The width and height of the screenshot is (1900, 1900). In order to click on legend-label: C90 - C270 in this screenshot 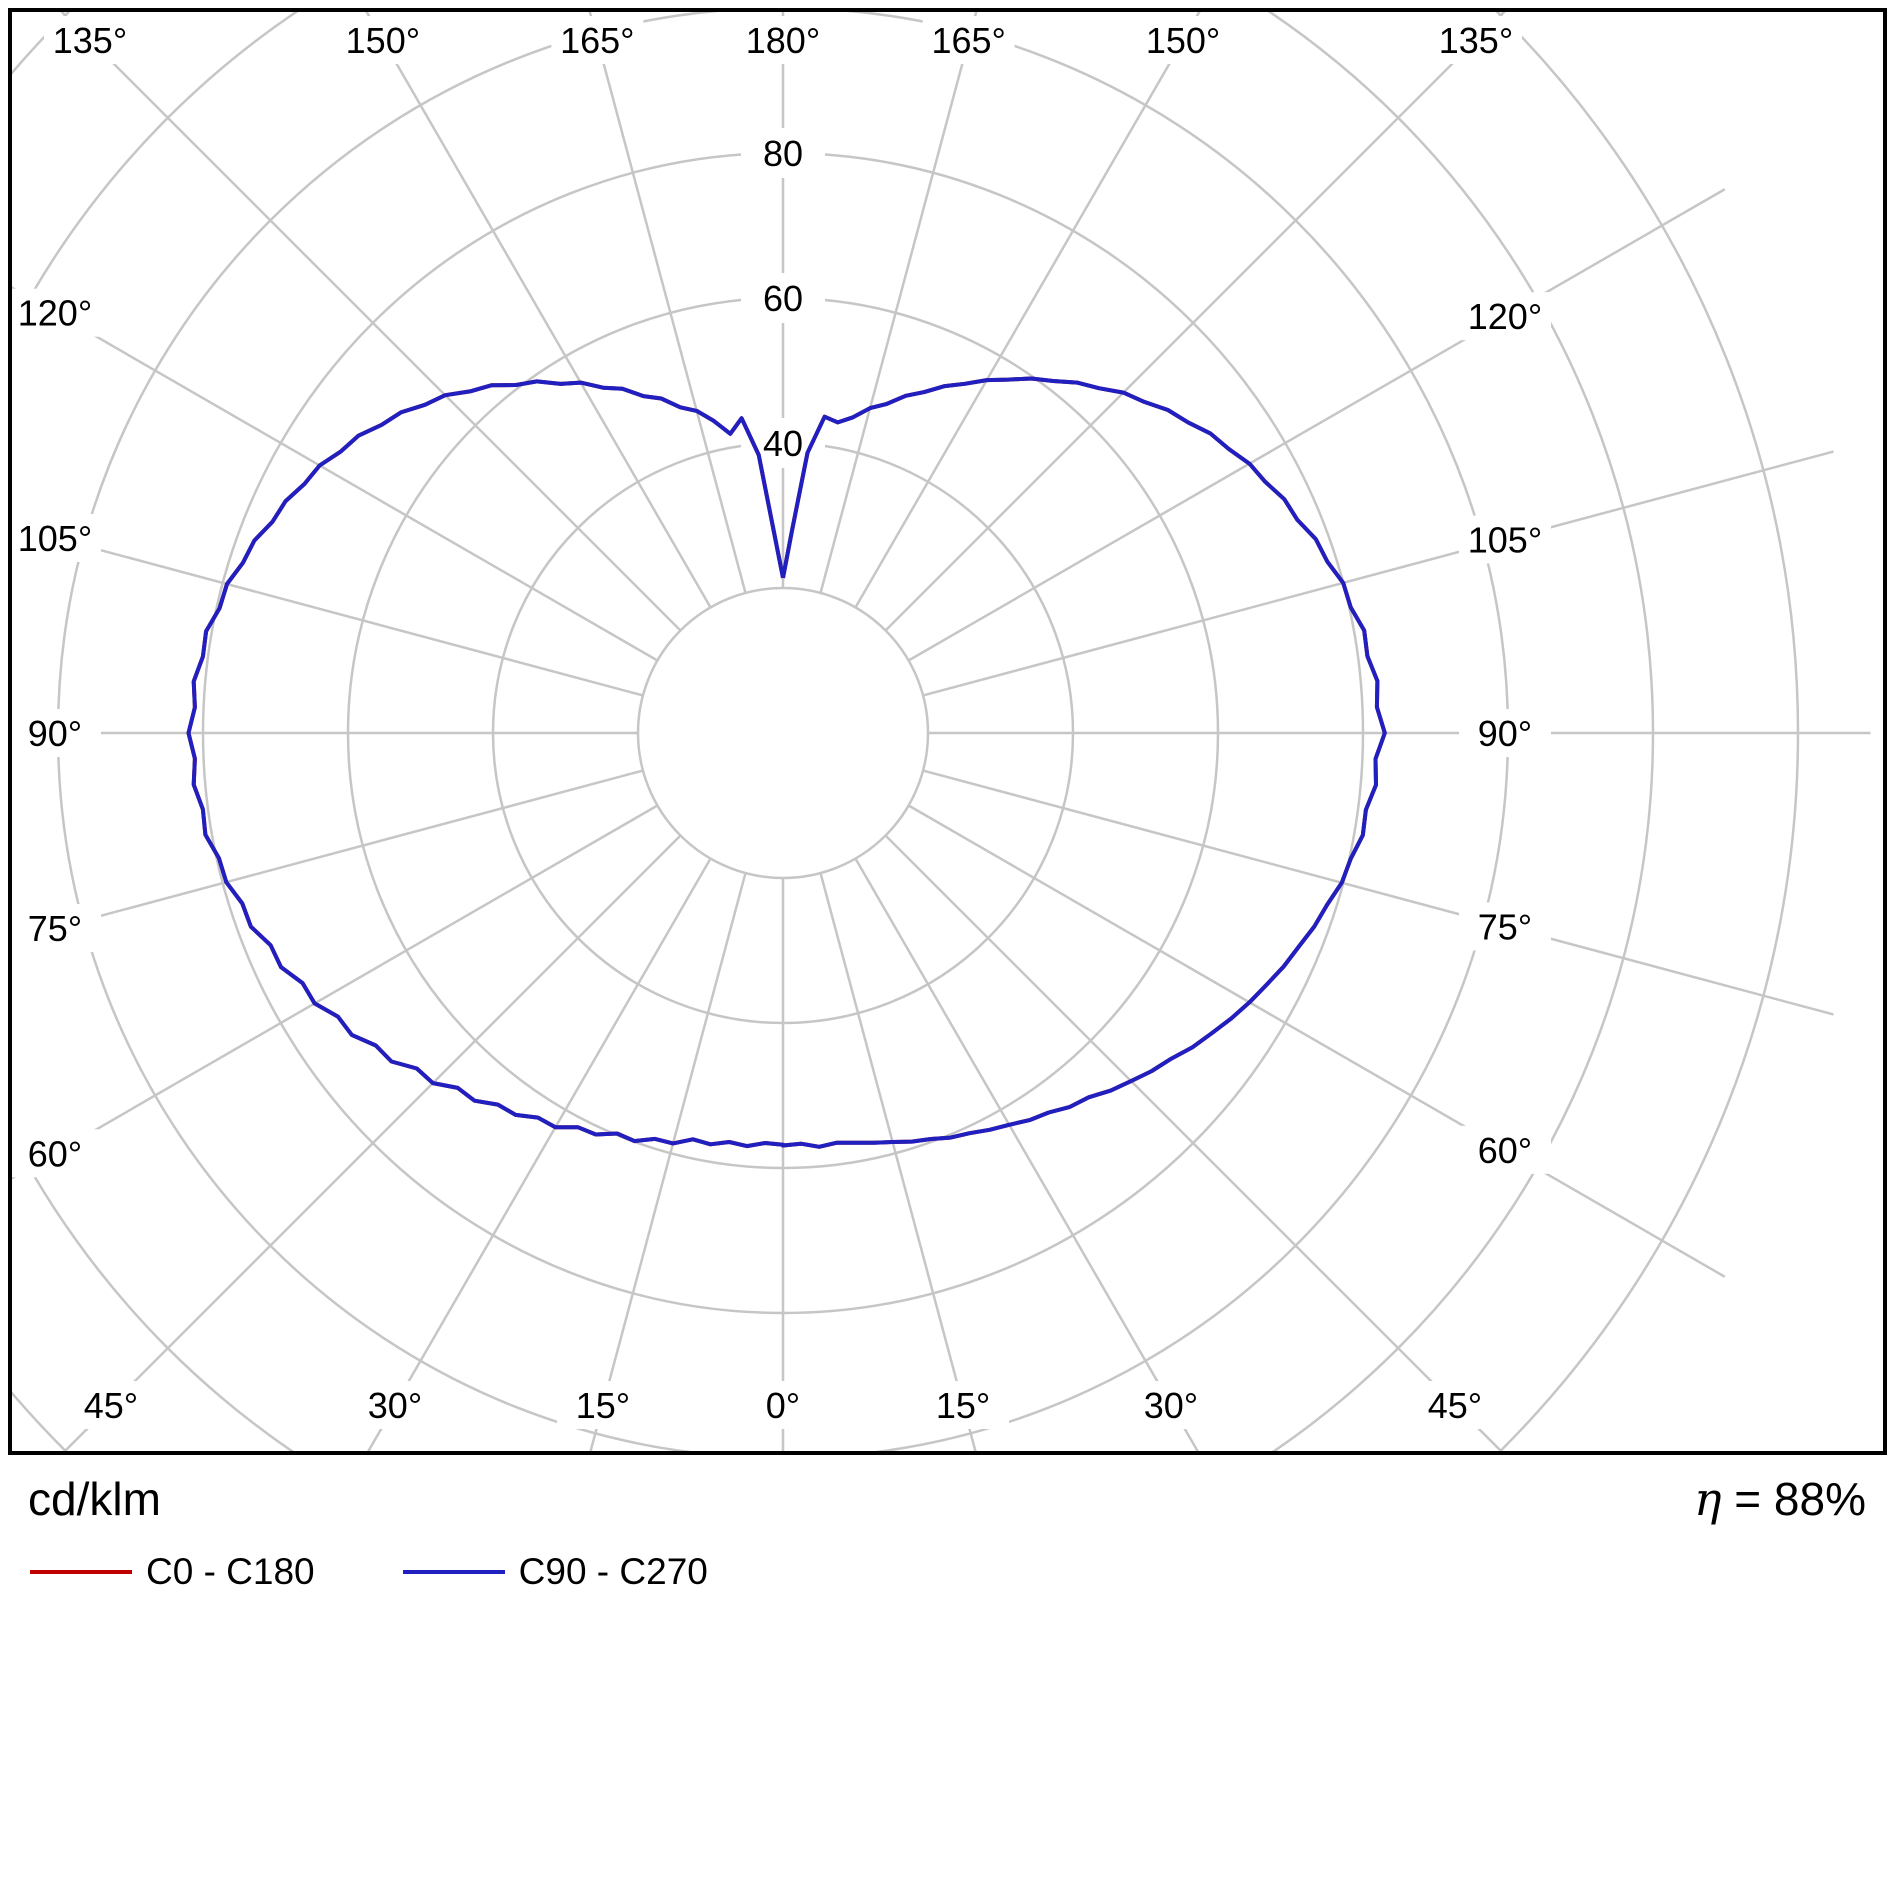, I will do `click(613, 1571)`.